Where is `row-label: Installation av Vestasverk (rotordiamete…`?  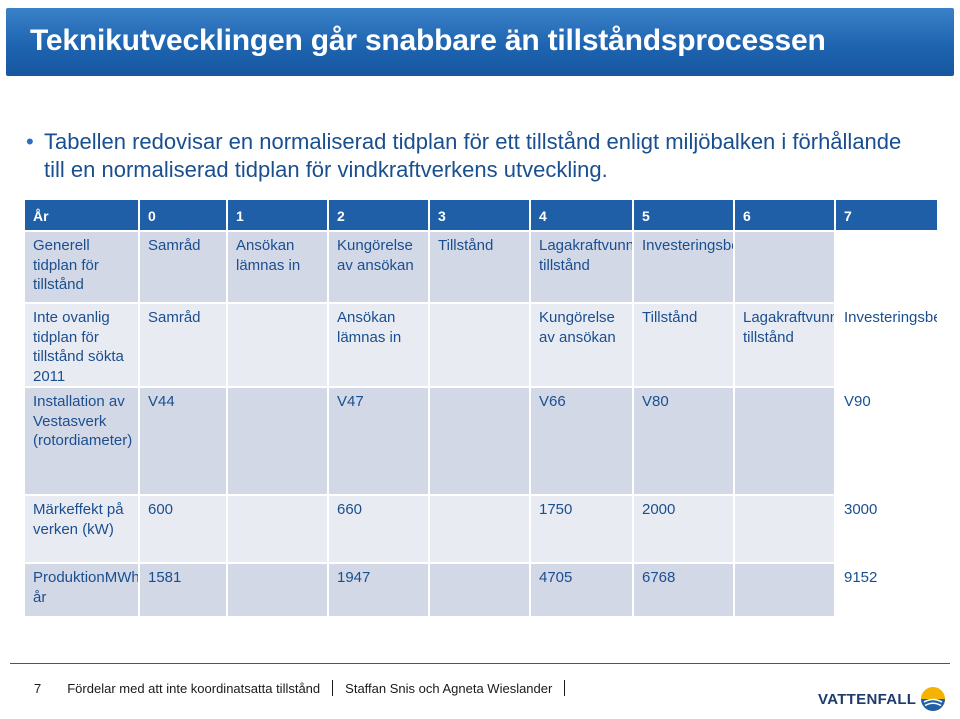
row-label: Installation av Vestasverk (rotordiamete… is located at coordinates (82, 442).